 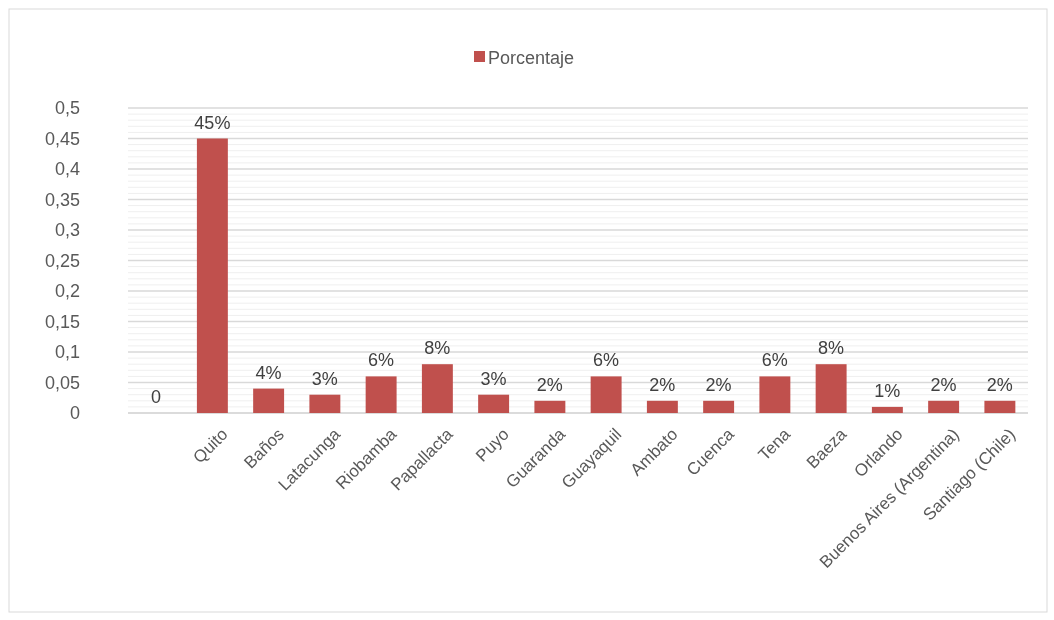 I want to click on y-tick-label: 0,25, so click(x=62, y=260).